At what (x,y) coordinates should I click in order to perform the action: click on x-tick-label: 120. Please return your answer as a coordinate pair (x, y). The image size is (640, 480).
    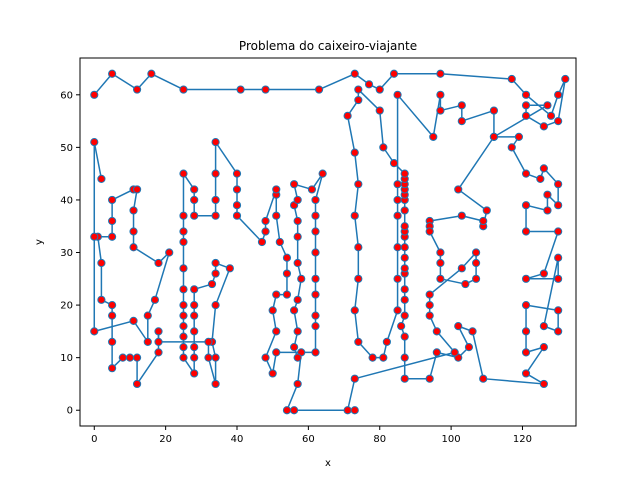
    Looking at the image, I should click on (522, 439).